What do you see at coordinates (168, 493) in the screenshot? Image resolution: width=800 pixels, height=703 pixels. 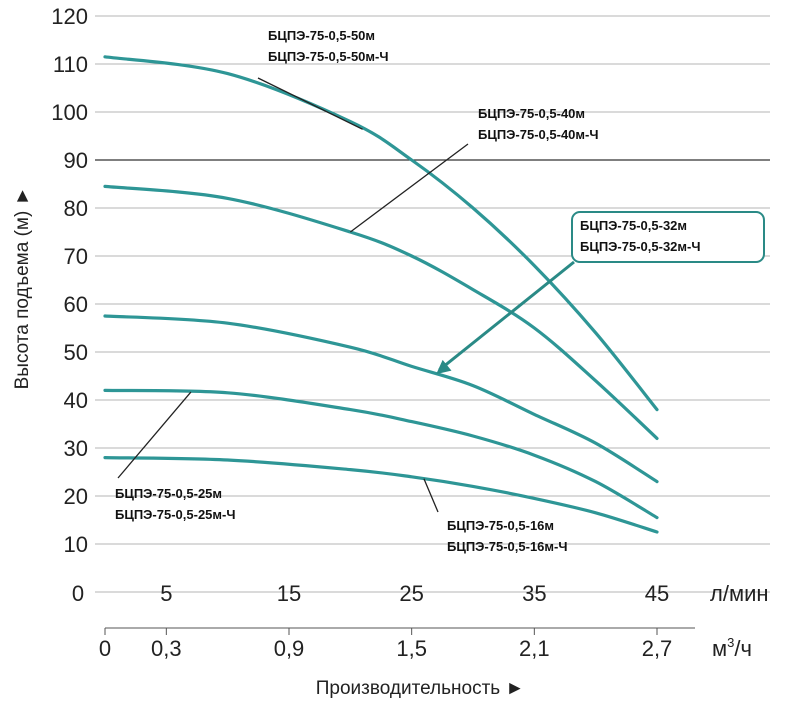 I see `series-label-3-0: БЦПЭ-75-0,5-25м` at bounding box center [168, 493].